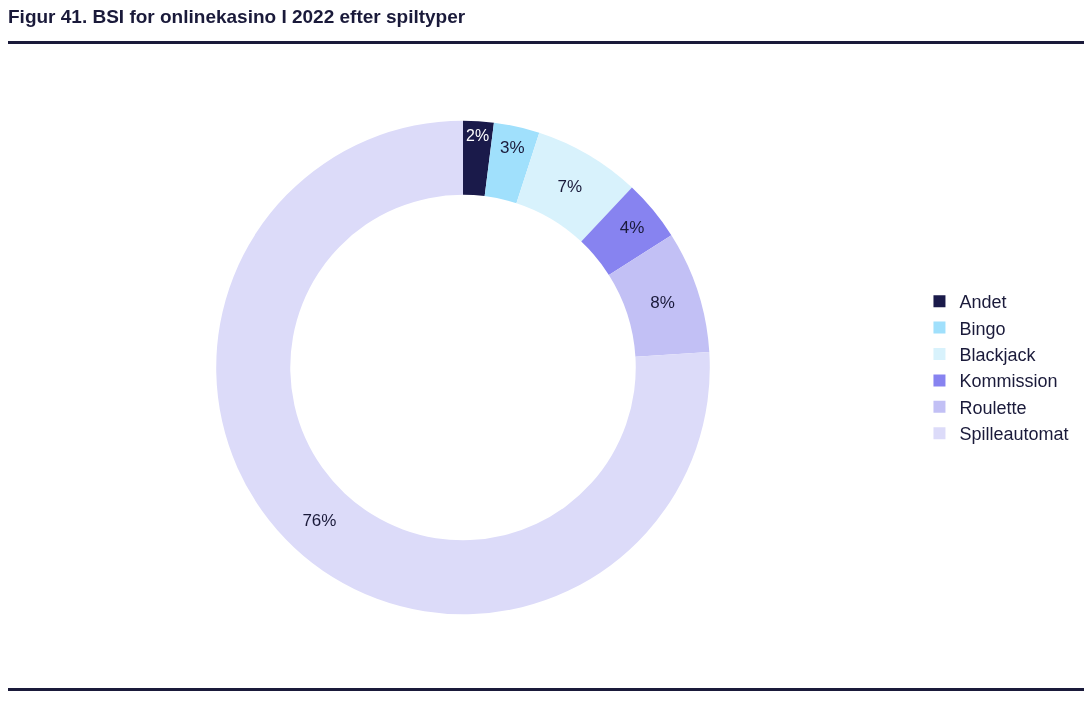 This screenshot has width=1092, height=705. I want to click on legend-label: Blackjack, so click(998, 355).